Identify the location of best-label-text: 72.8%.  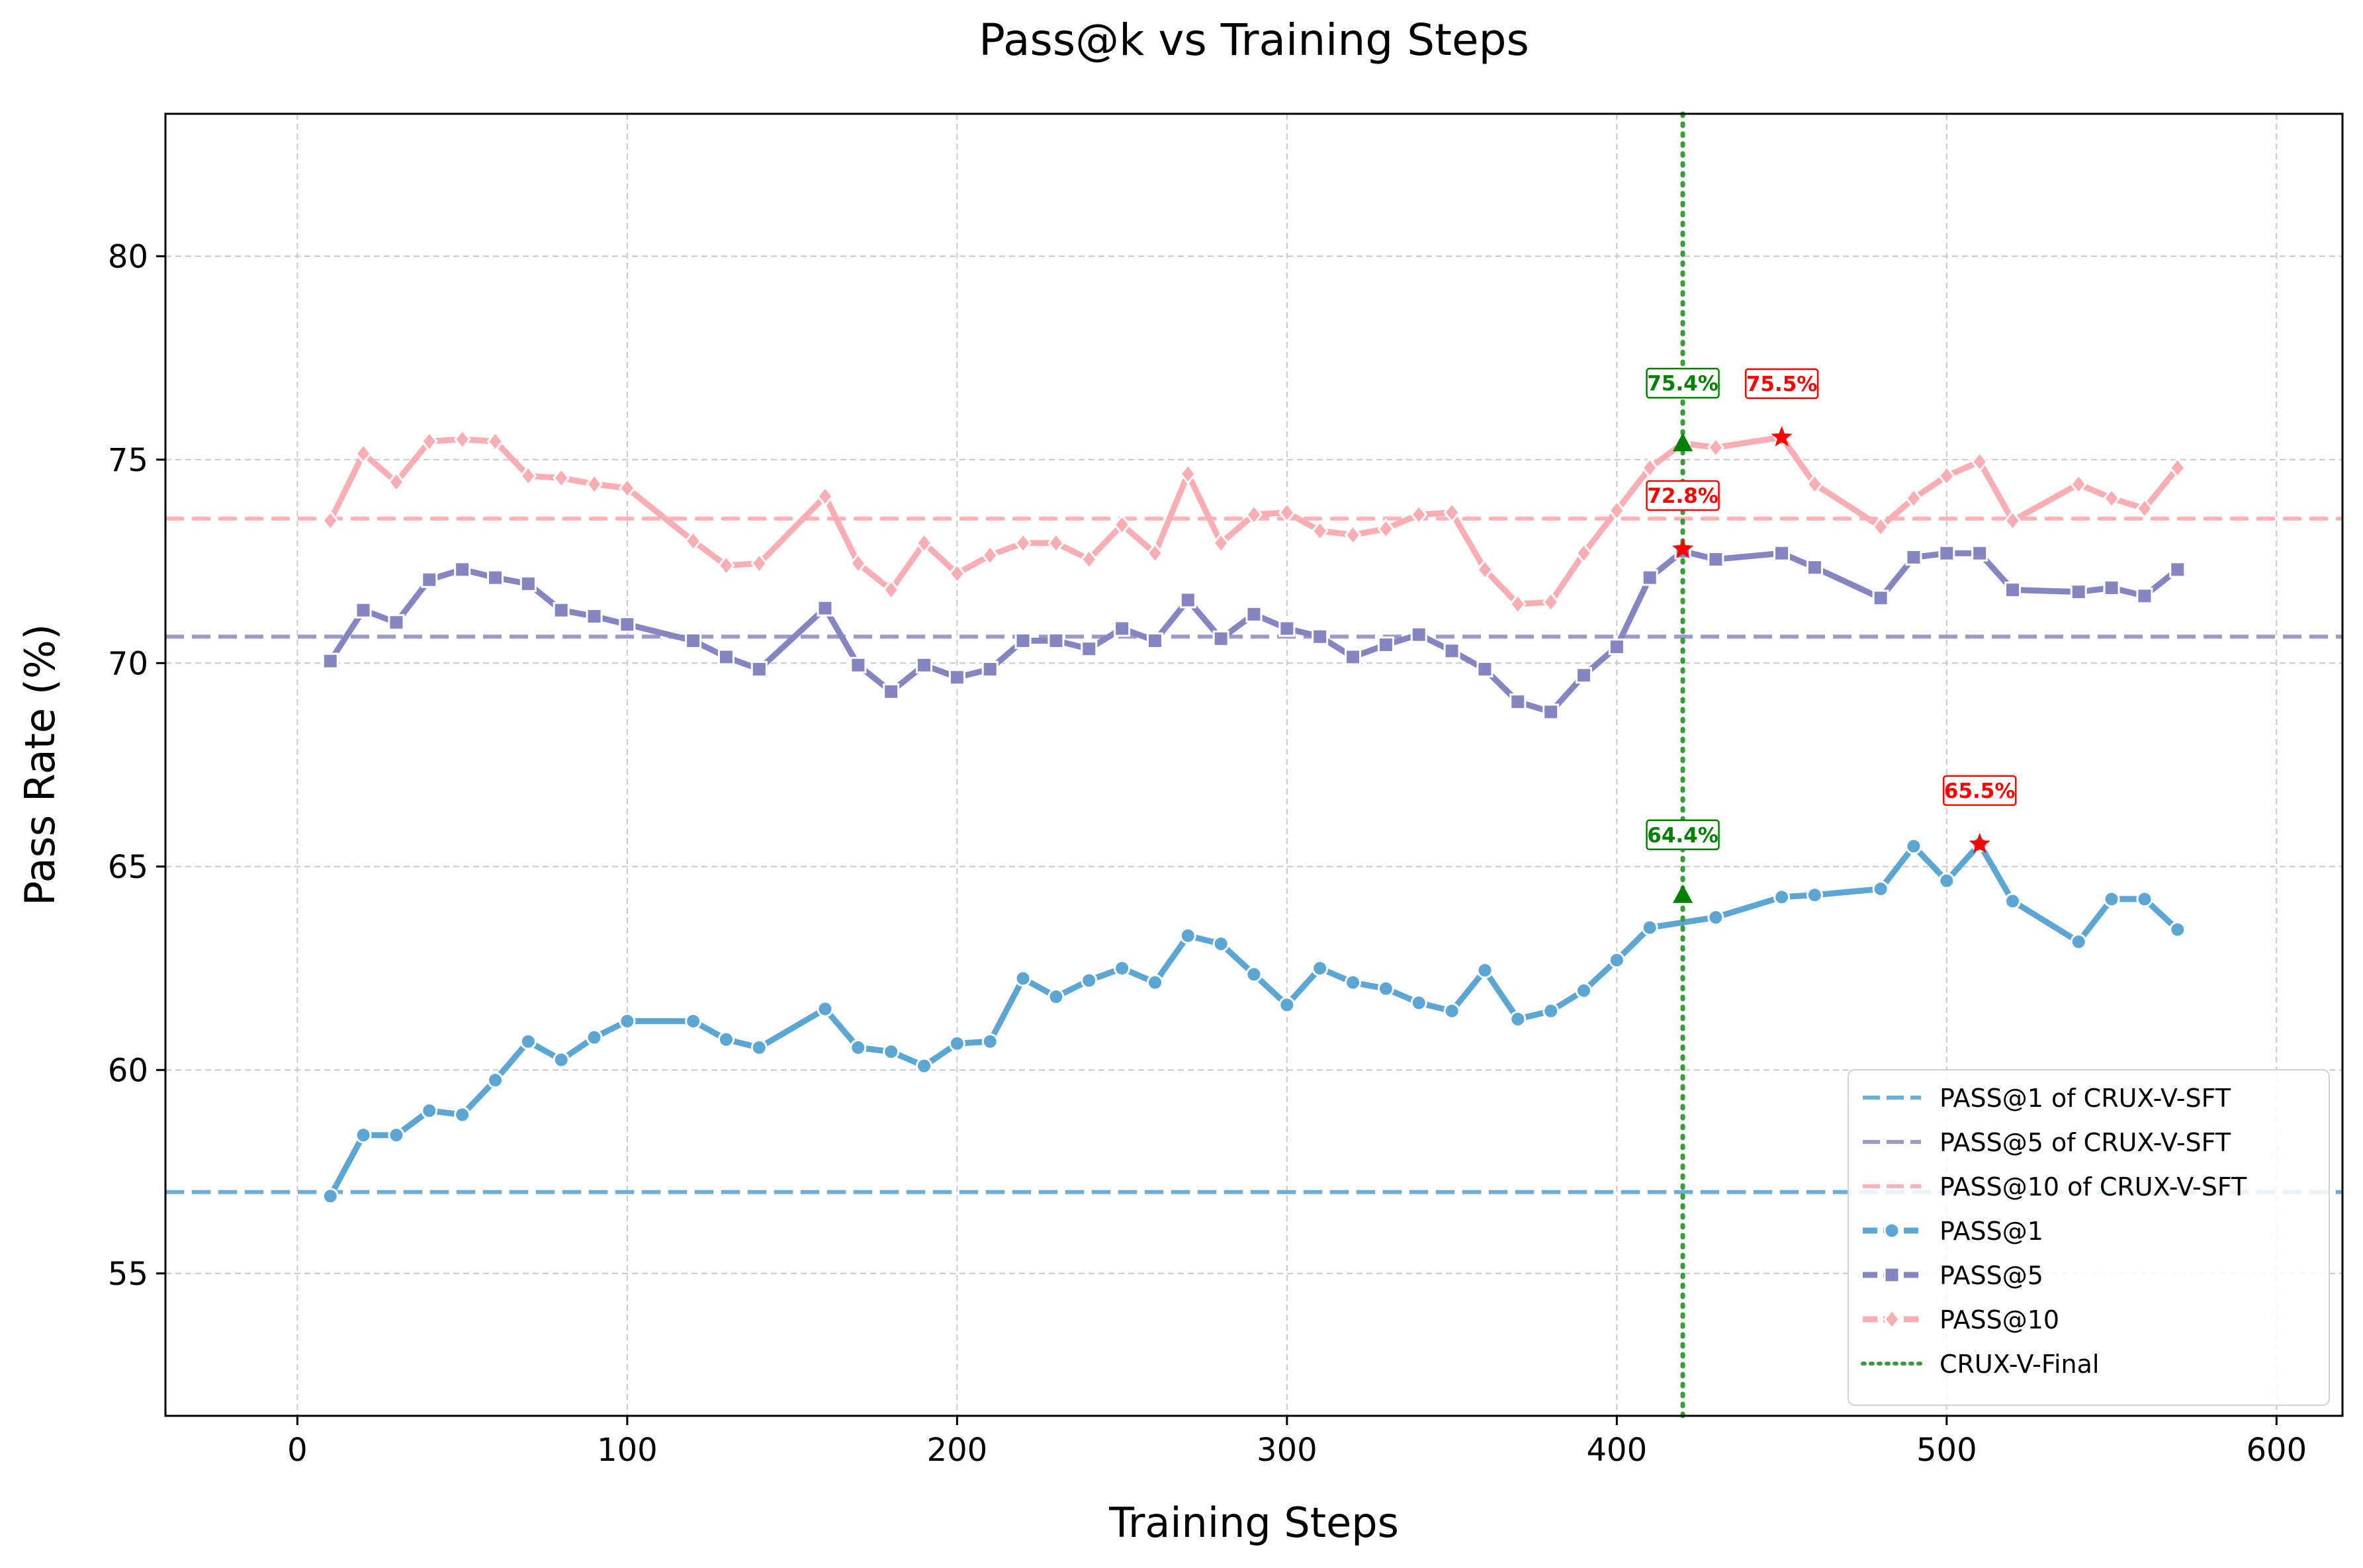
(1682, 496).